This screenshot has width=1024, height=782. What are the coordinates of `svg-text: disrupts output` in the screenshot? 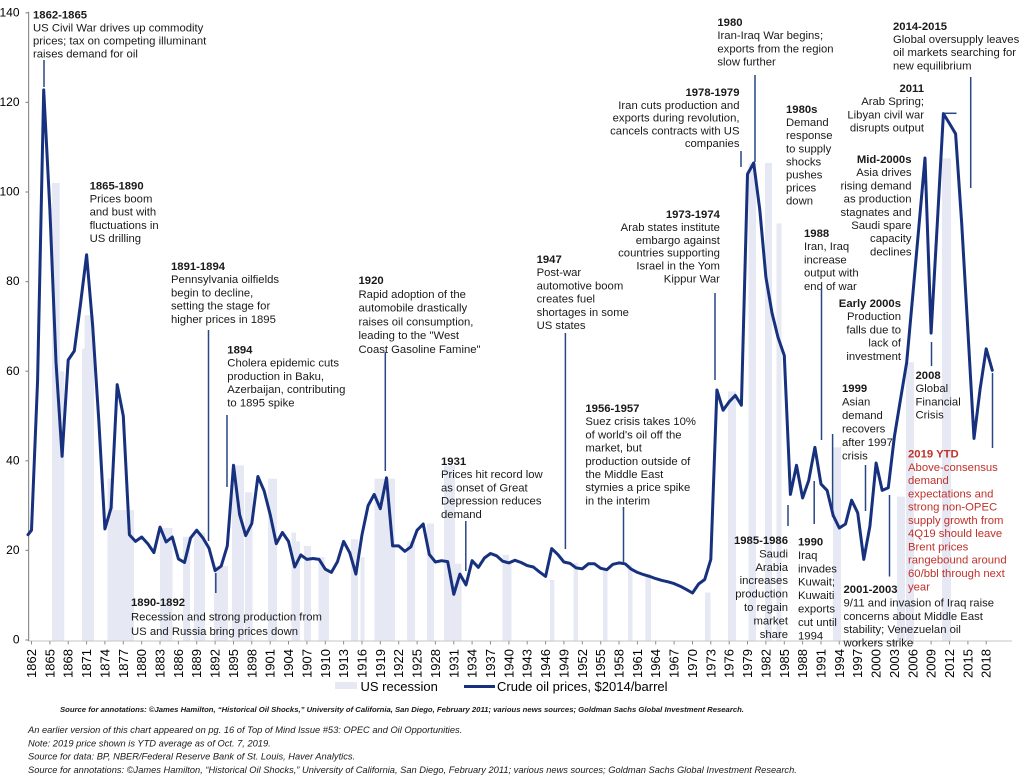 It's located at (887, 129).